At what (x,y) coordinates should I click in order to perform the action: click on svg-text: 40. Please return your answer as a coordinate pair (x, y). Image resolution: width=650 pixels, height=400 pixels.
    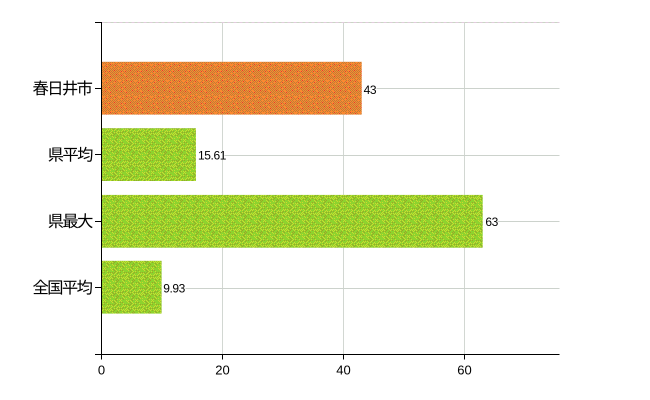
    Looking at the image, I should click on (343, 370).